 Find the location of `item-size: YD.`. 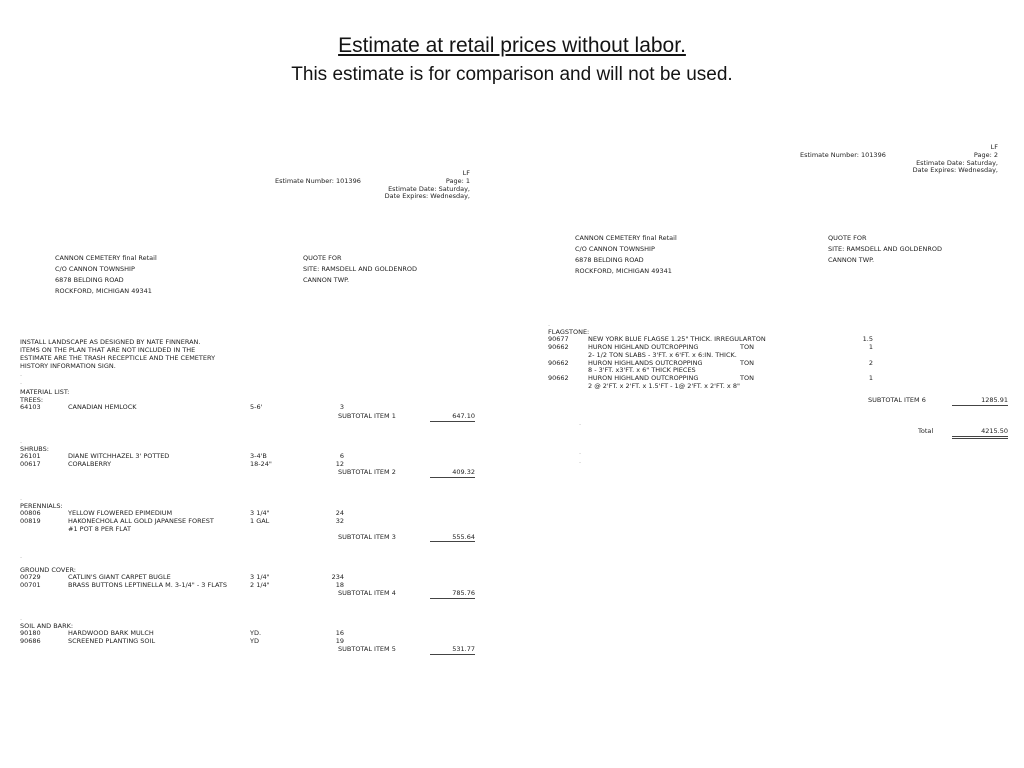

item-size: YD. is located at coordinates (256, 633).